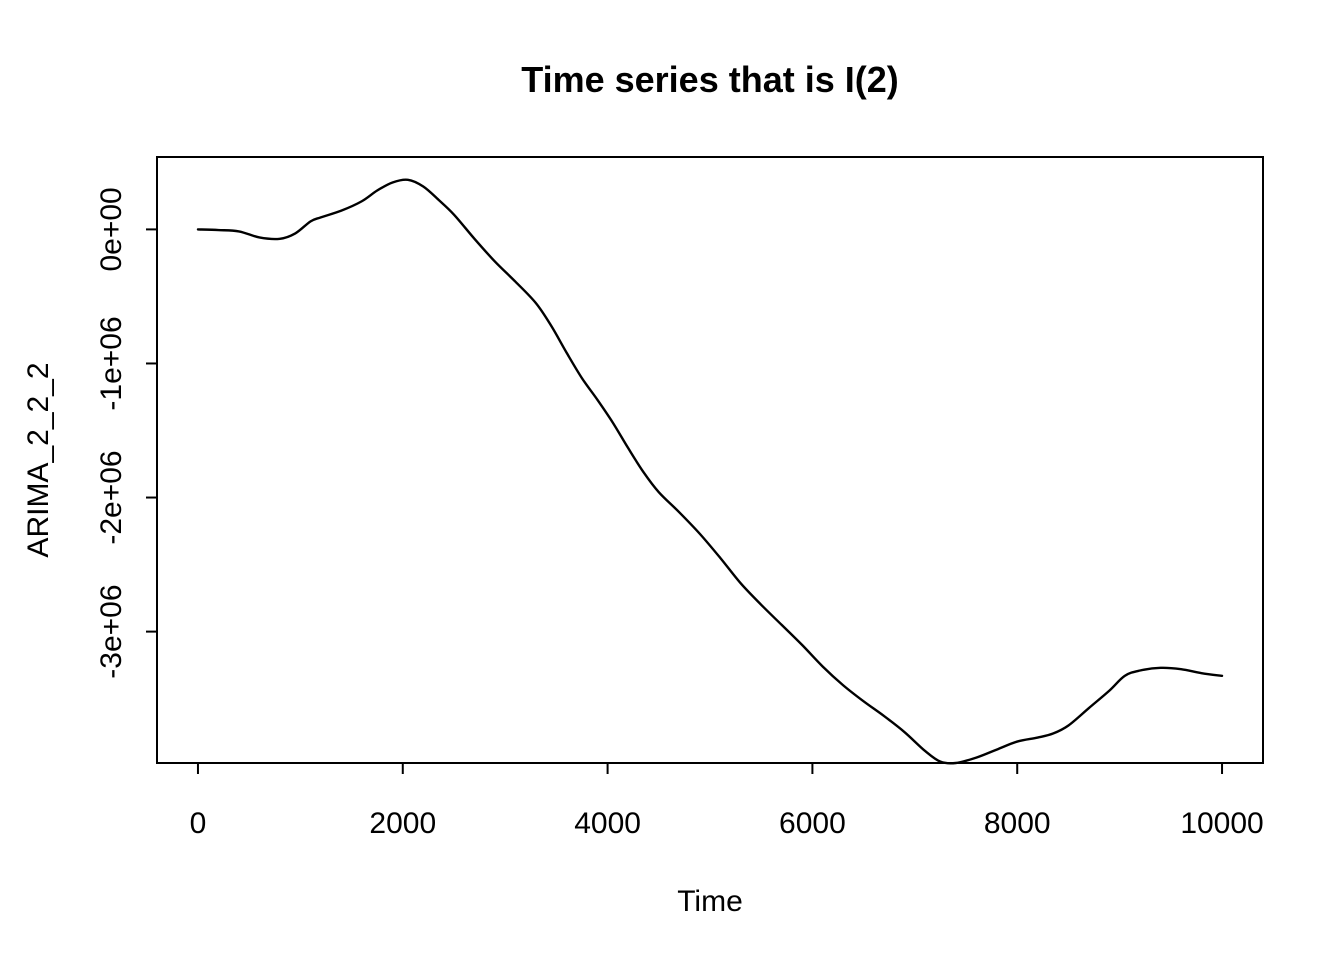  I want to click on chart-title: Time series that is I(2), so click(710, 79).